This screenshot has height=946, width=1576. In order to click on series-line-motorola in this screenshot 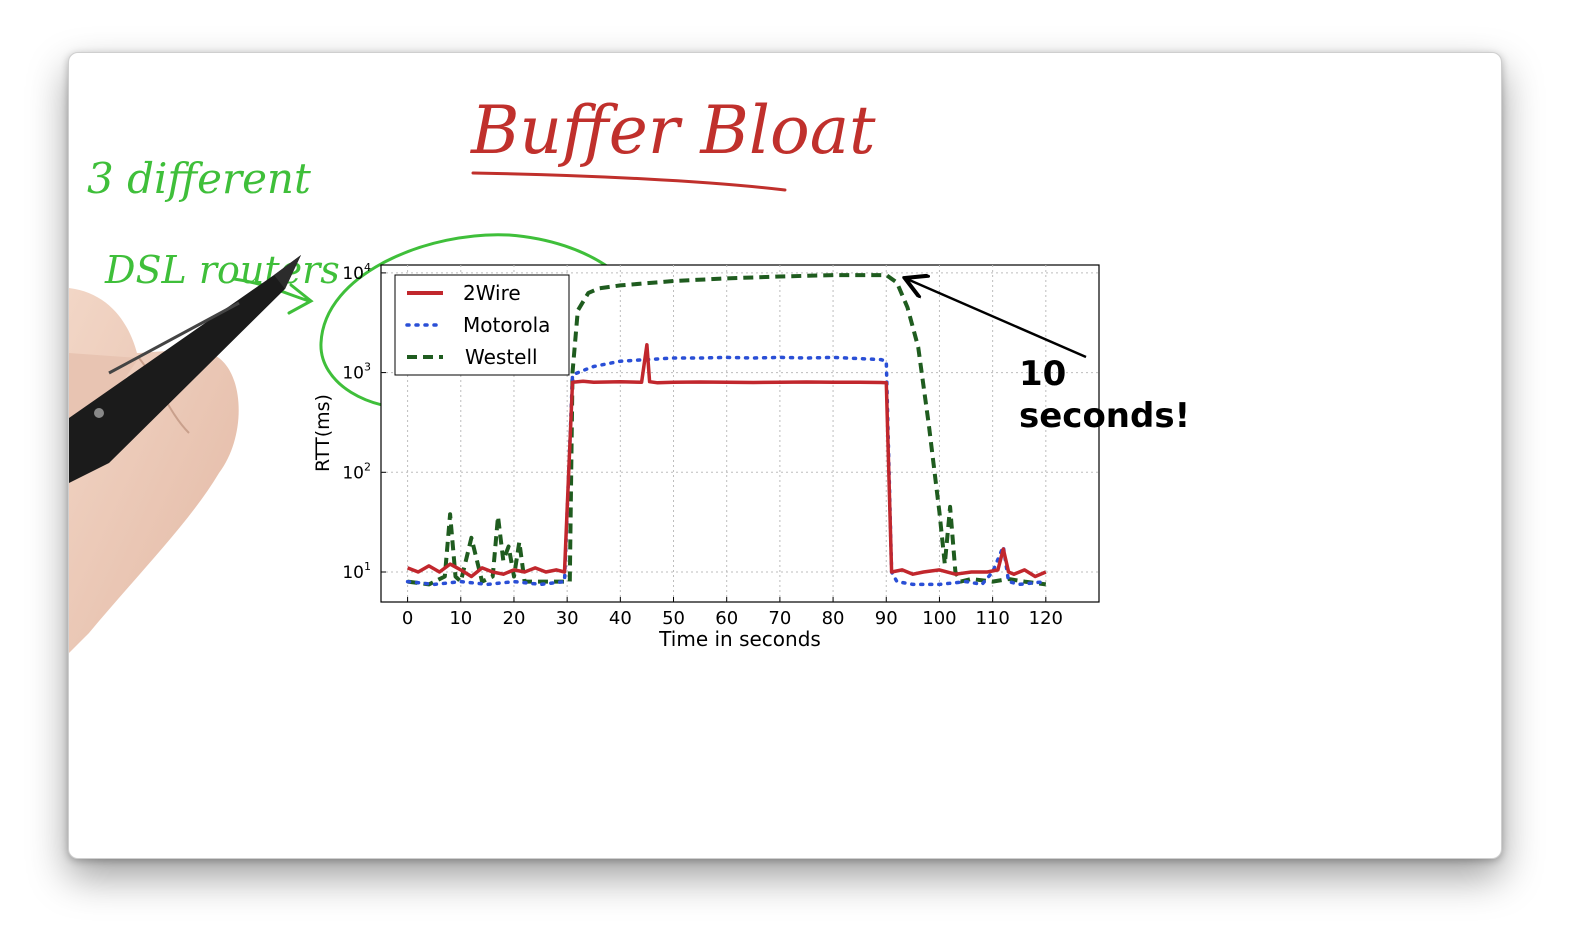, I will do `click(726, 471)`.